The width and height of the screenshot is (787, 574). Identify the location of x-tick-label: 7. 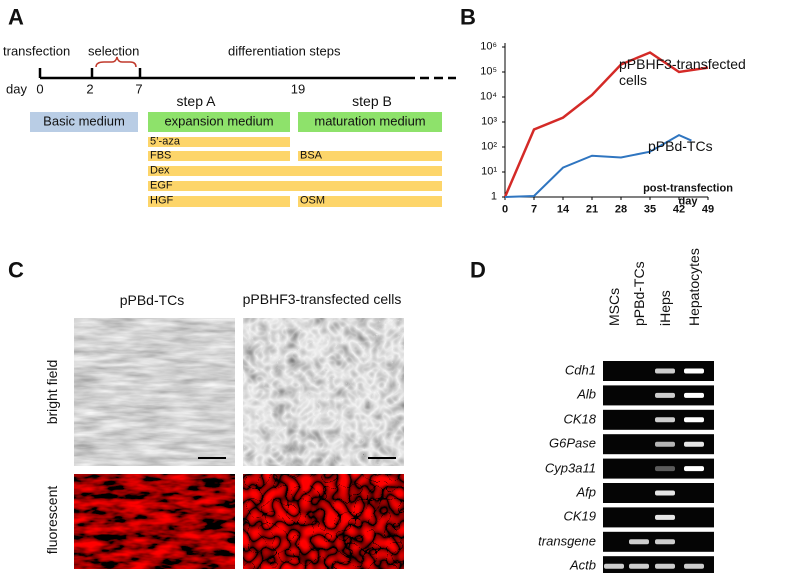
(534, 209).